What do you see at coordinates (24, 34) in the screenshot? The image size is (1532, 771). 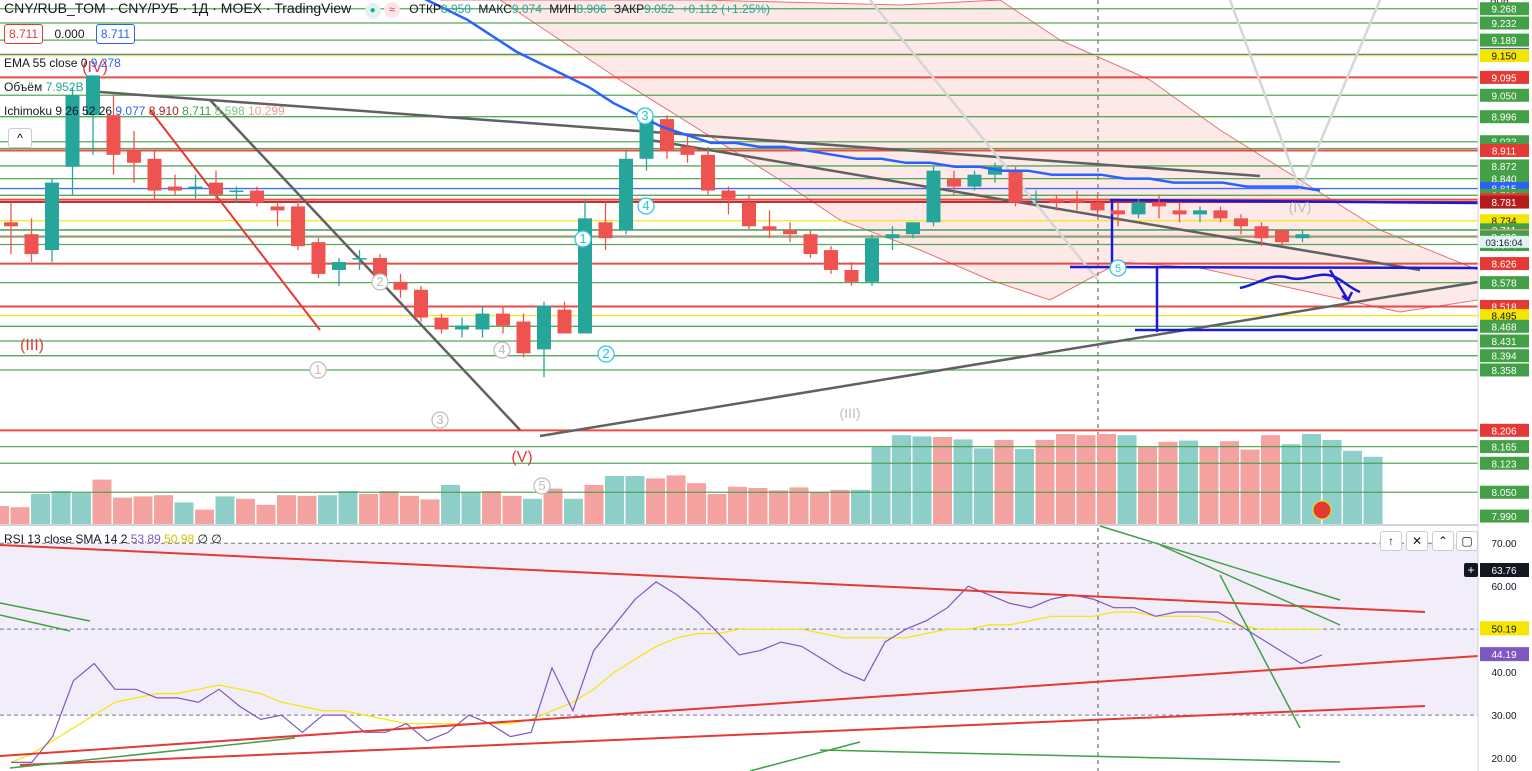 I see `sell-button: 8.711` at bounding box center [24, 34].